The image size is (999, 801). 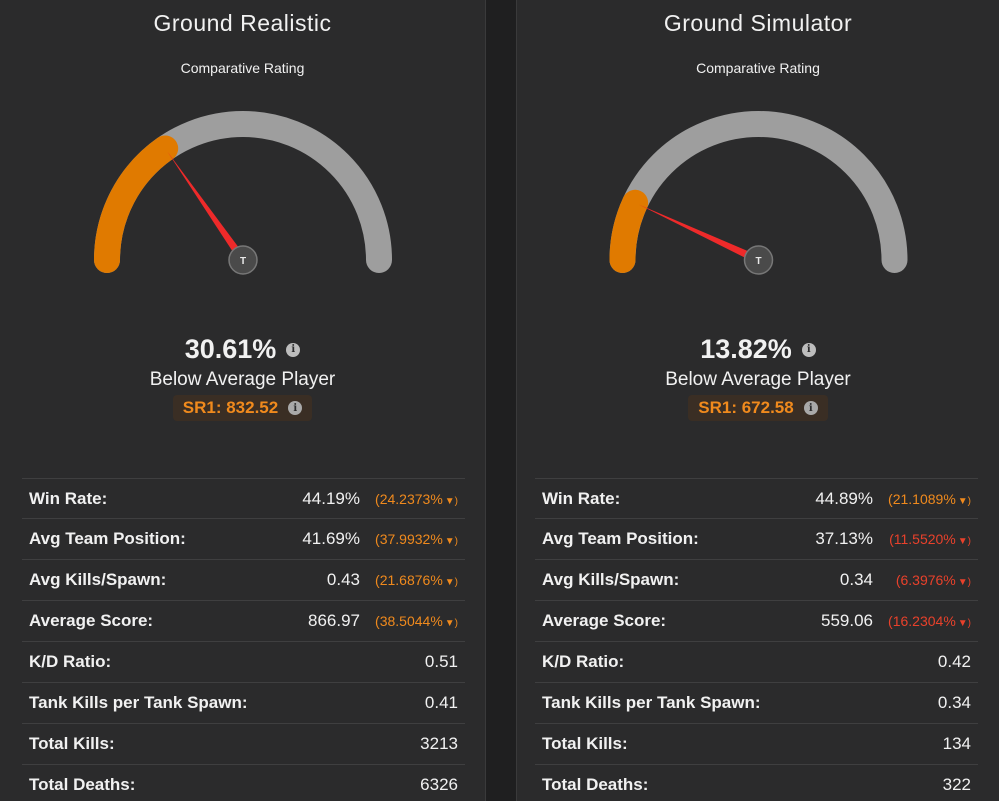 I want to click on stat-change: (21.1089% ▼), so click(x=928, y=499).